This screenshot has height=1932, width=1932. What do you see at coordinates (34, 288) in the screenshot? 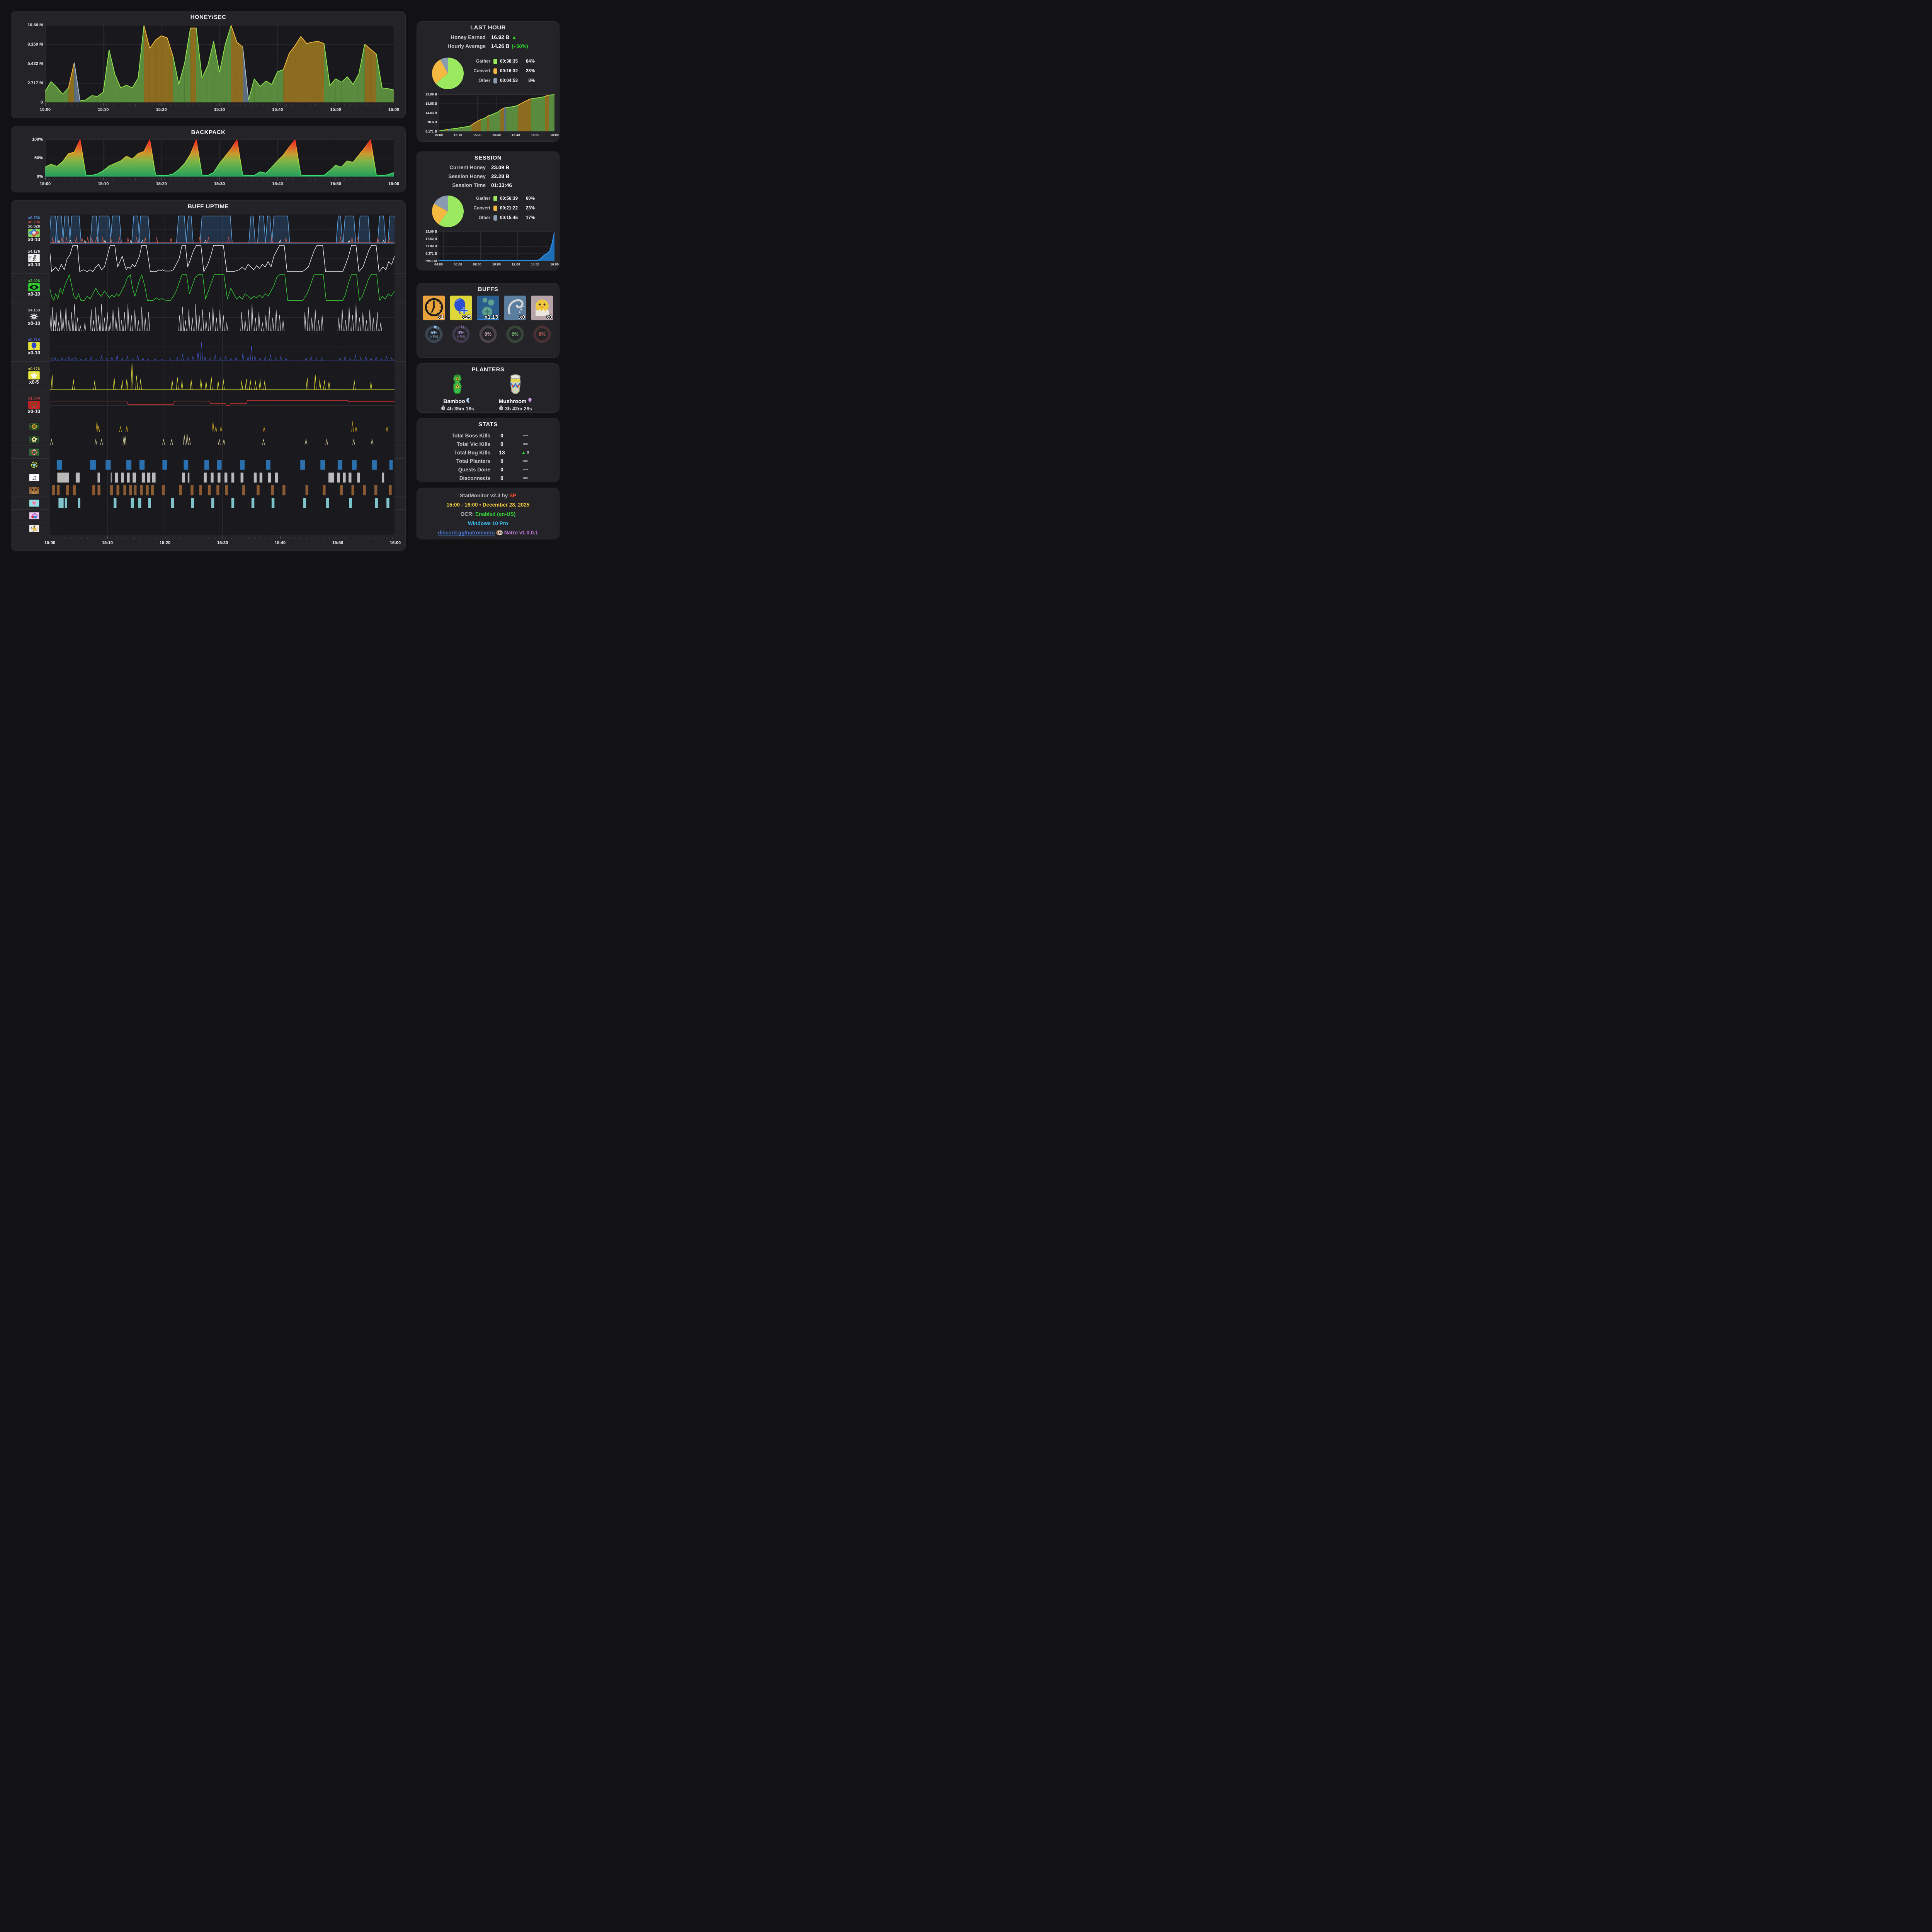
I see `buff-row-legend: x3.926 x0-10` at bounding box center [34, 288].